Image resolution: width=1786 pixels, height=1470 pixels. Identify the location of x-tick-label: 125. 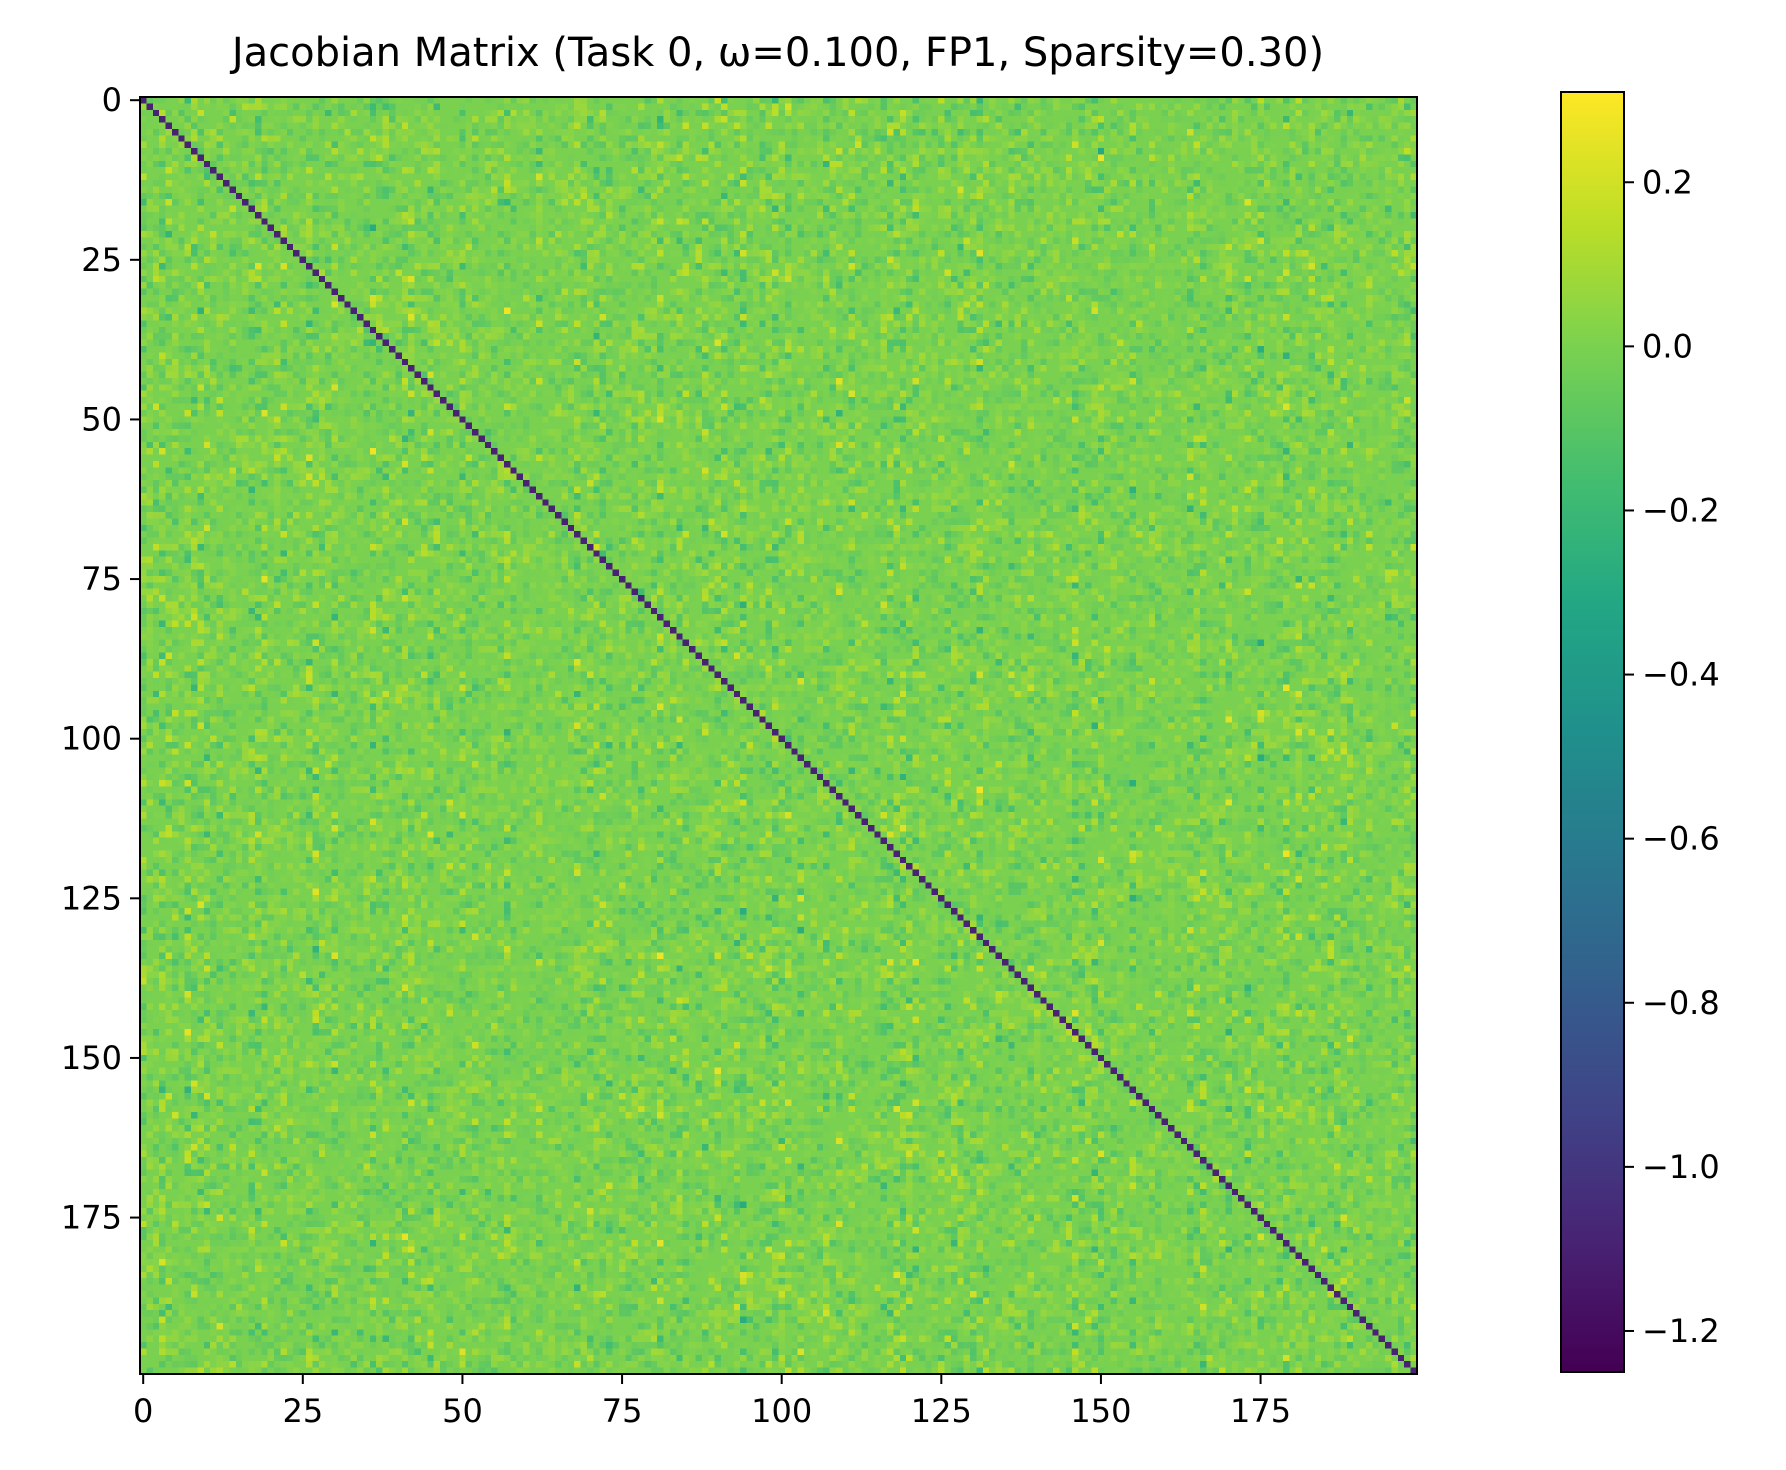
(941, 1411).